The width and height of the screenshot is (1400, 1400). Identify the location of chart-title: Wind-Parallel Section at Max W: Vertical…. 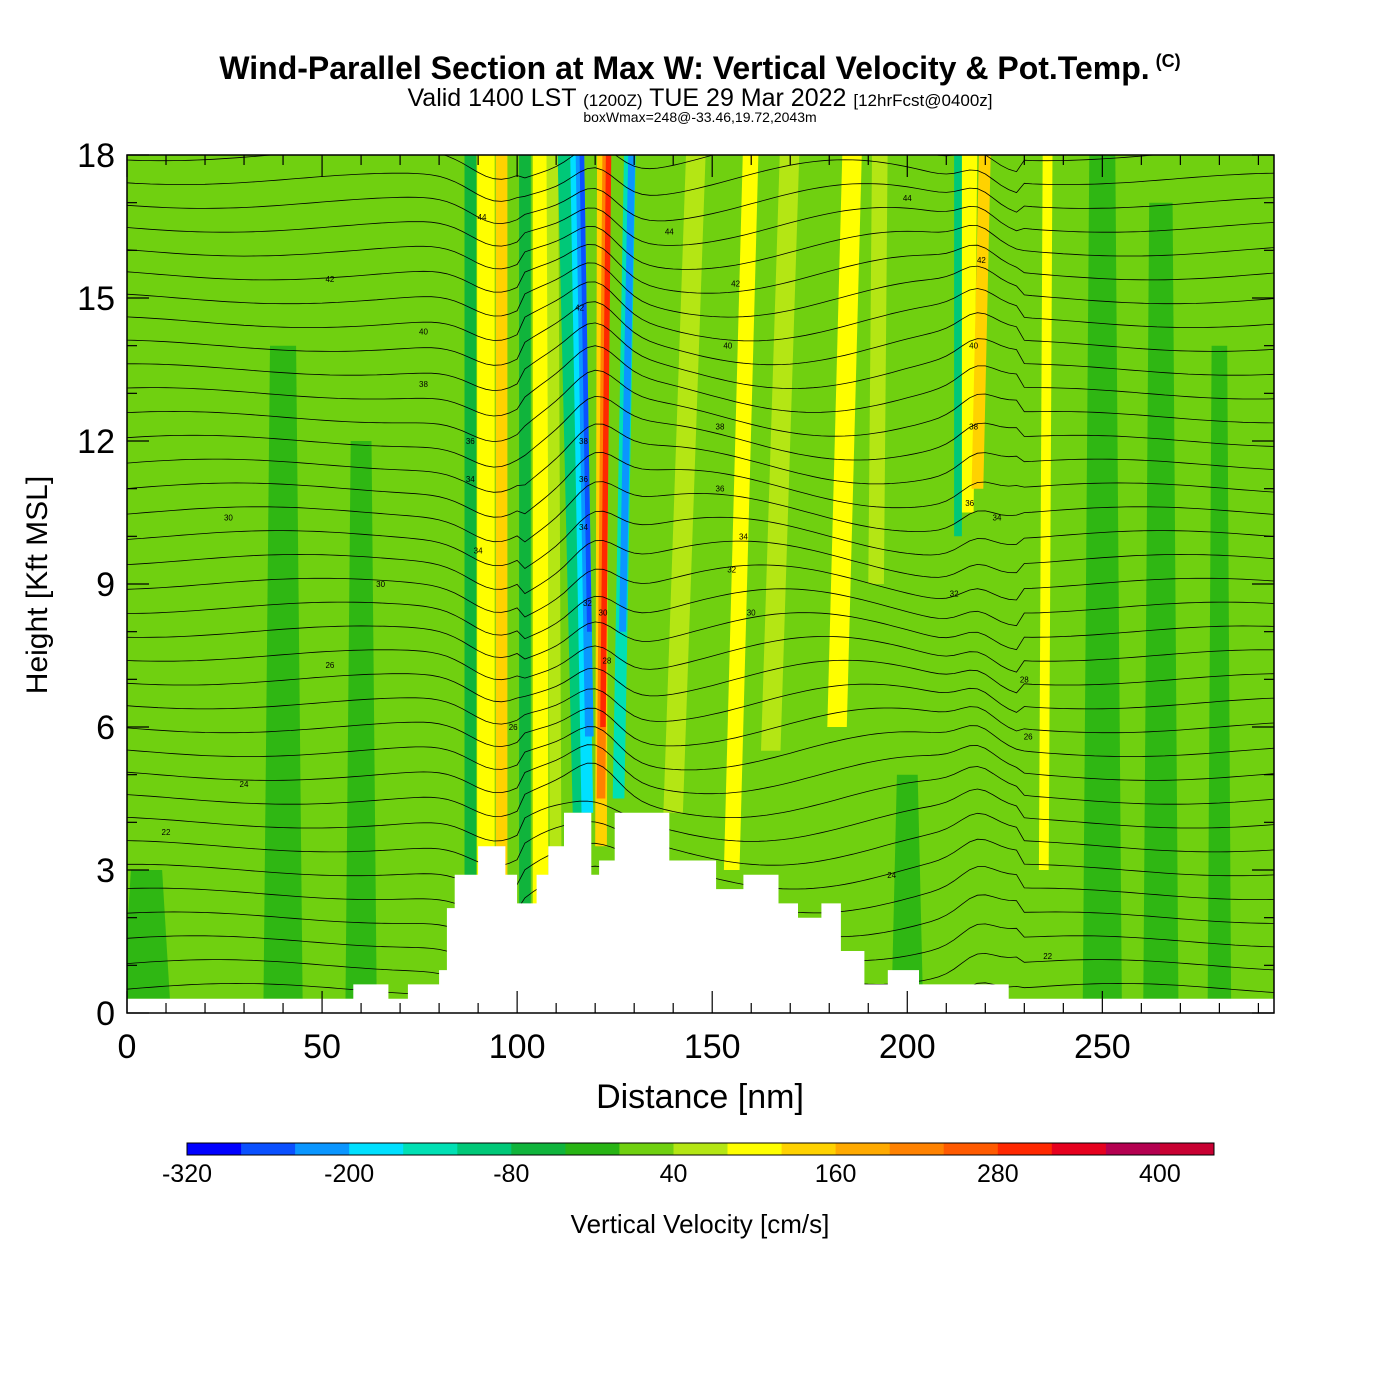
(700, 68).